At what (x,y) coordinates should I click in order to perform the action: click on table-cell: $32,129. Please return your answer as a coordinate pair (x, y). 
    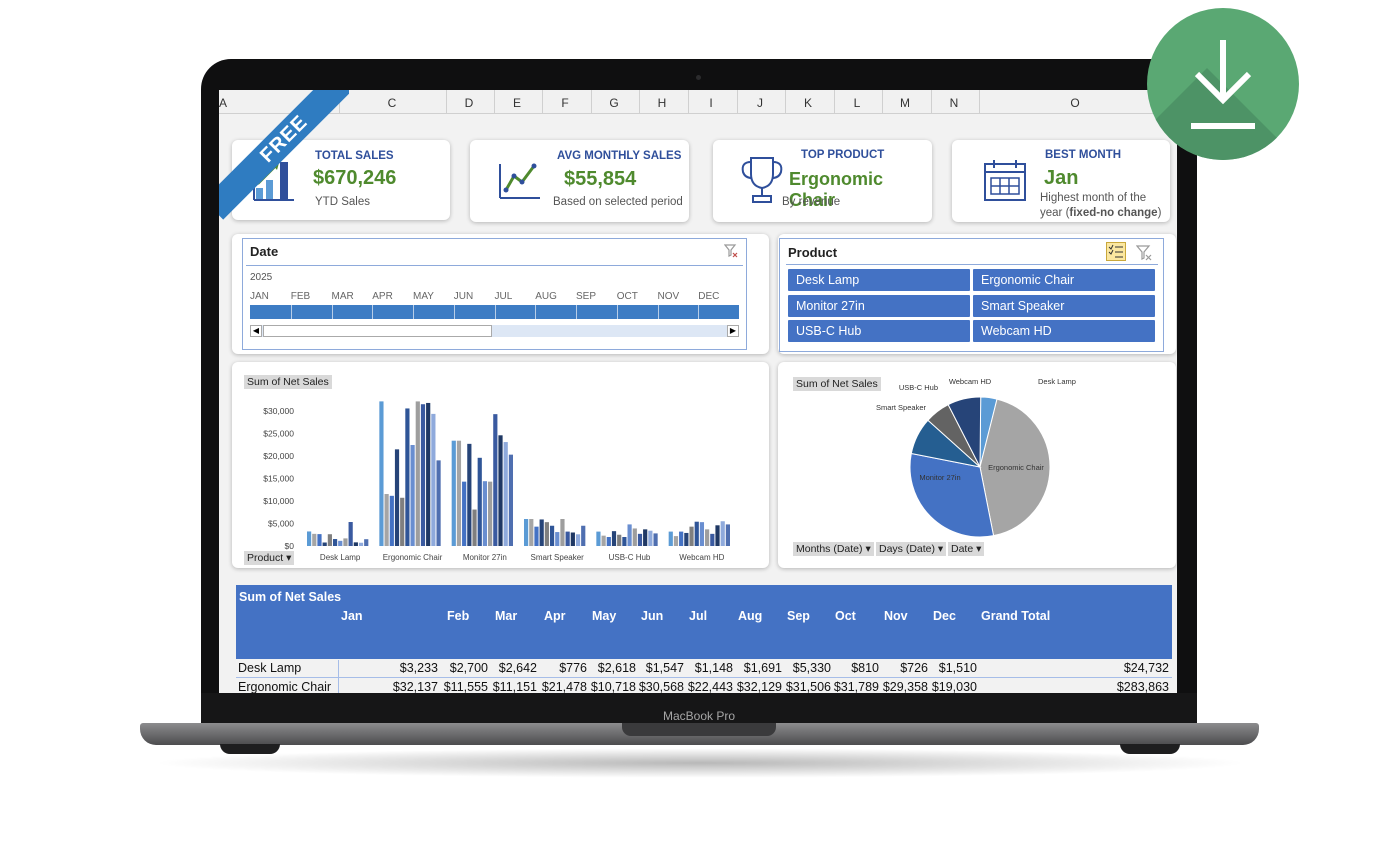
    Looking at the image, I should click on (759, 686).